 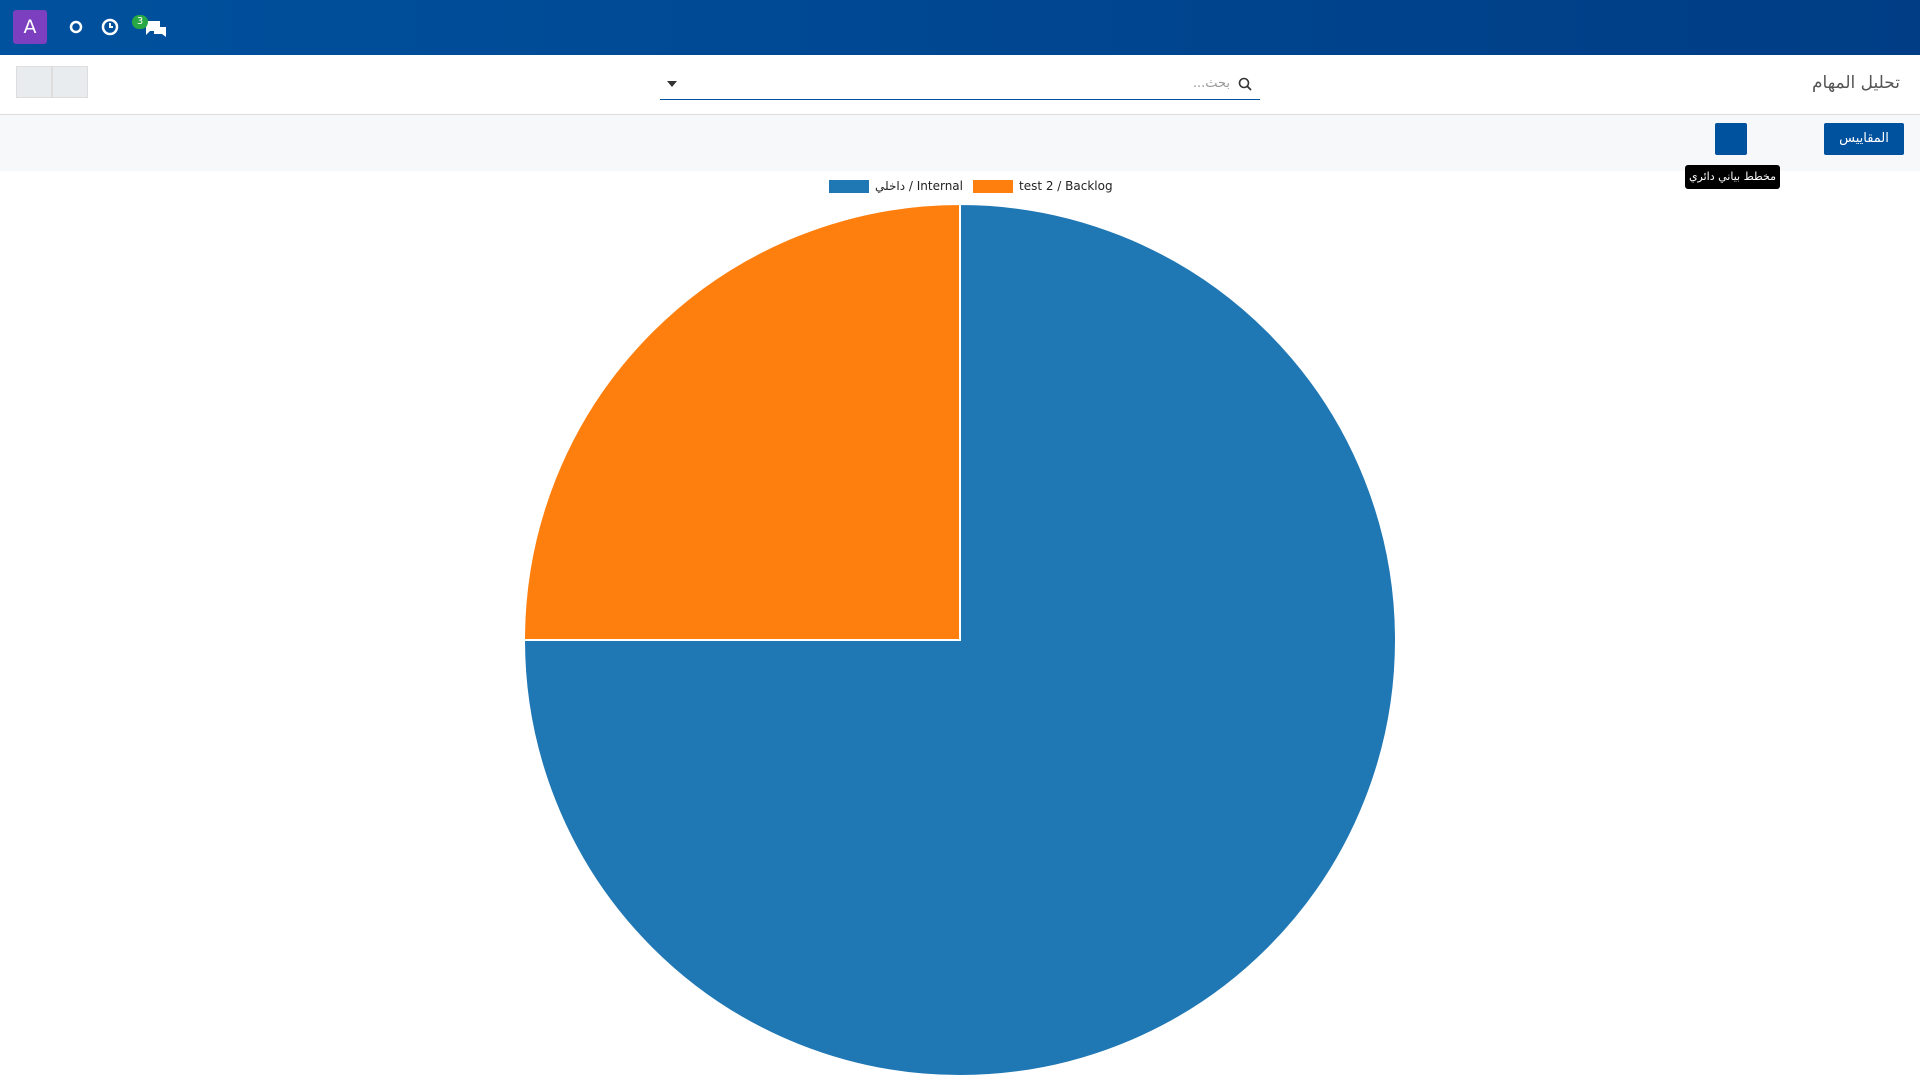 I want to click on dropdown-icon, so click(x=672, y=84).